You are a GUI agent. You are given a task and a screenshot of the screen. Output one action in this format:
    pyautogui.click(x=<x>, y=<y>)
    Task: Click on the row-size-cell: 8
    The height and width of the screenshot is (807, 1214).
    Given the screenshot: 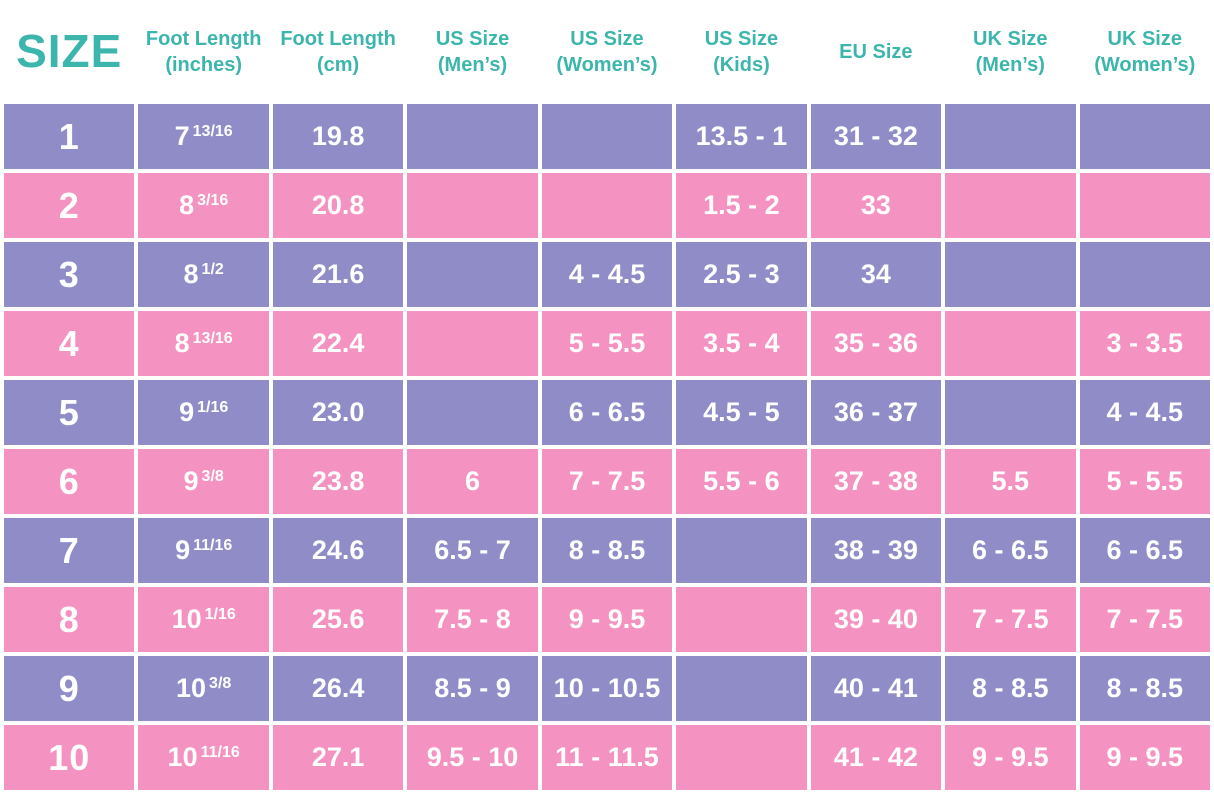 What is the action you would take?
    pyautogui.click(x=69, y=619)
    